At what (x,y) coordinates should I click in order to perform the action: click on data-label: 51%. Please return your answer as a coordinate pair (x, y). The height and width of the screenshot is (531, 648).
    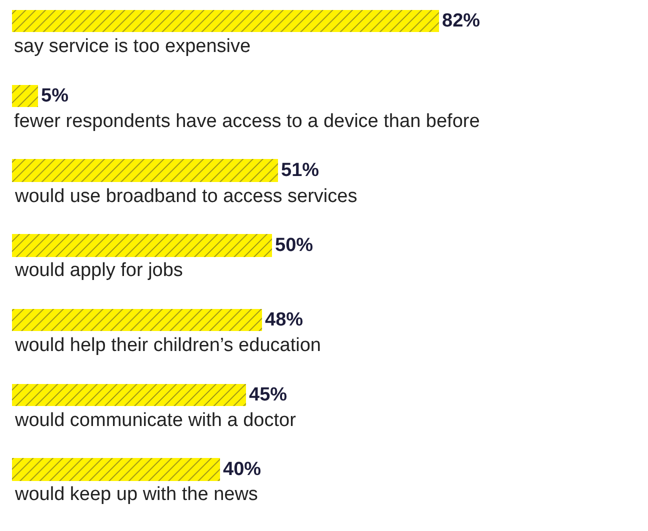
    Looking at the image, I should click on (300, 170).